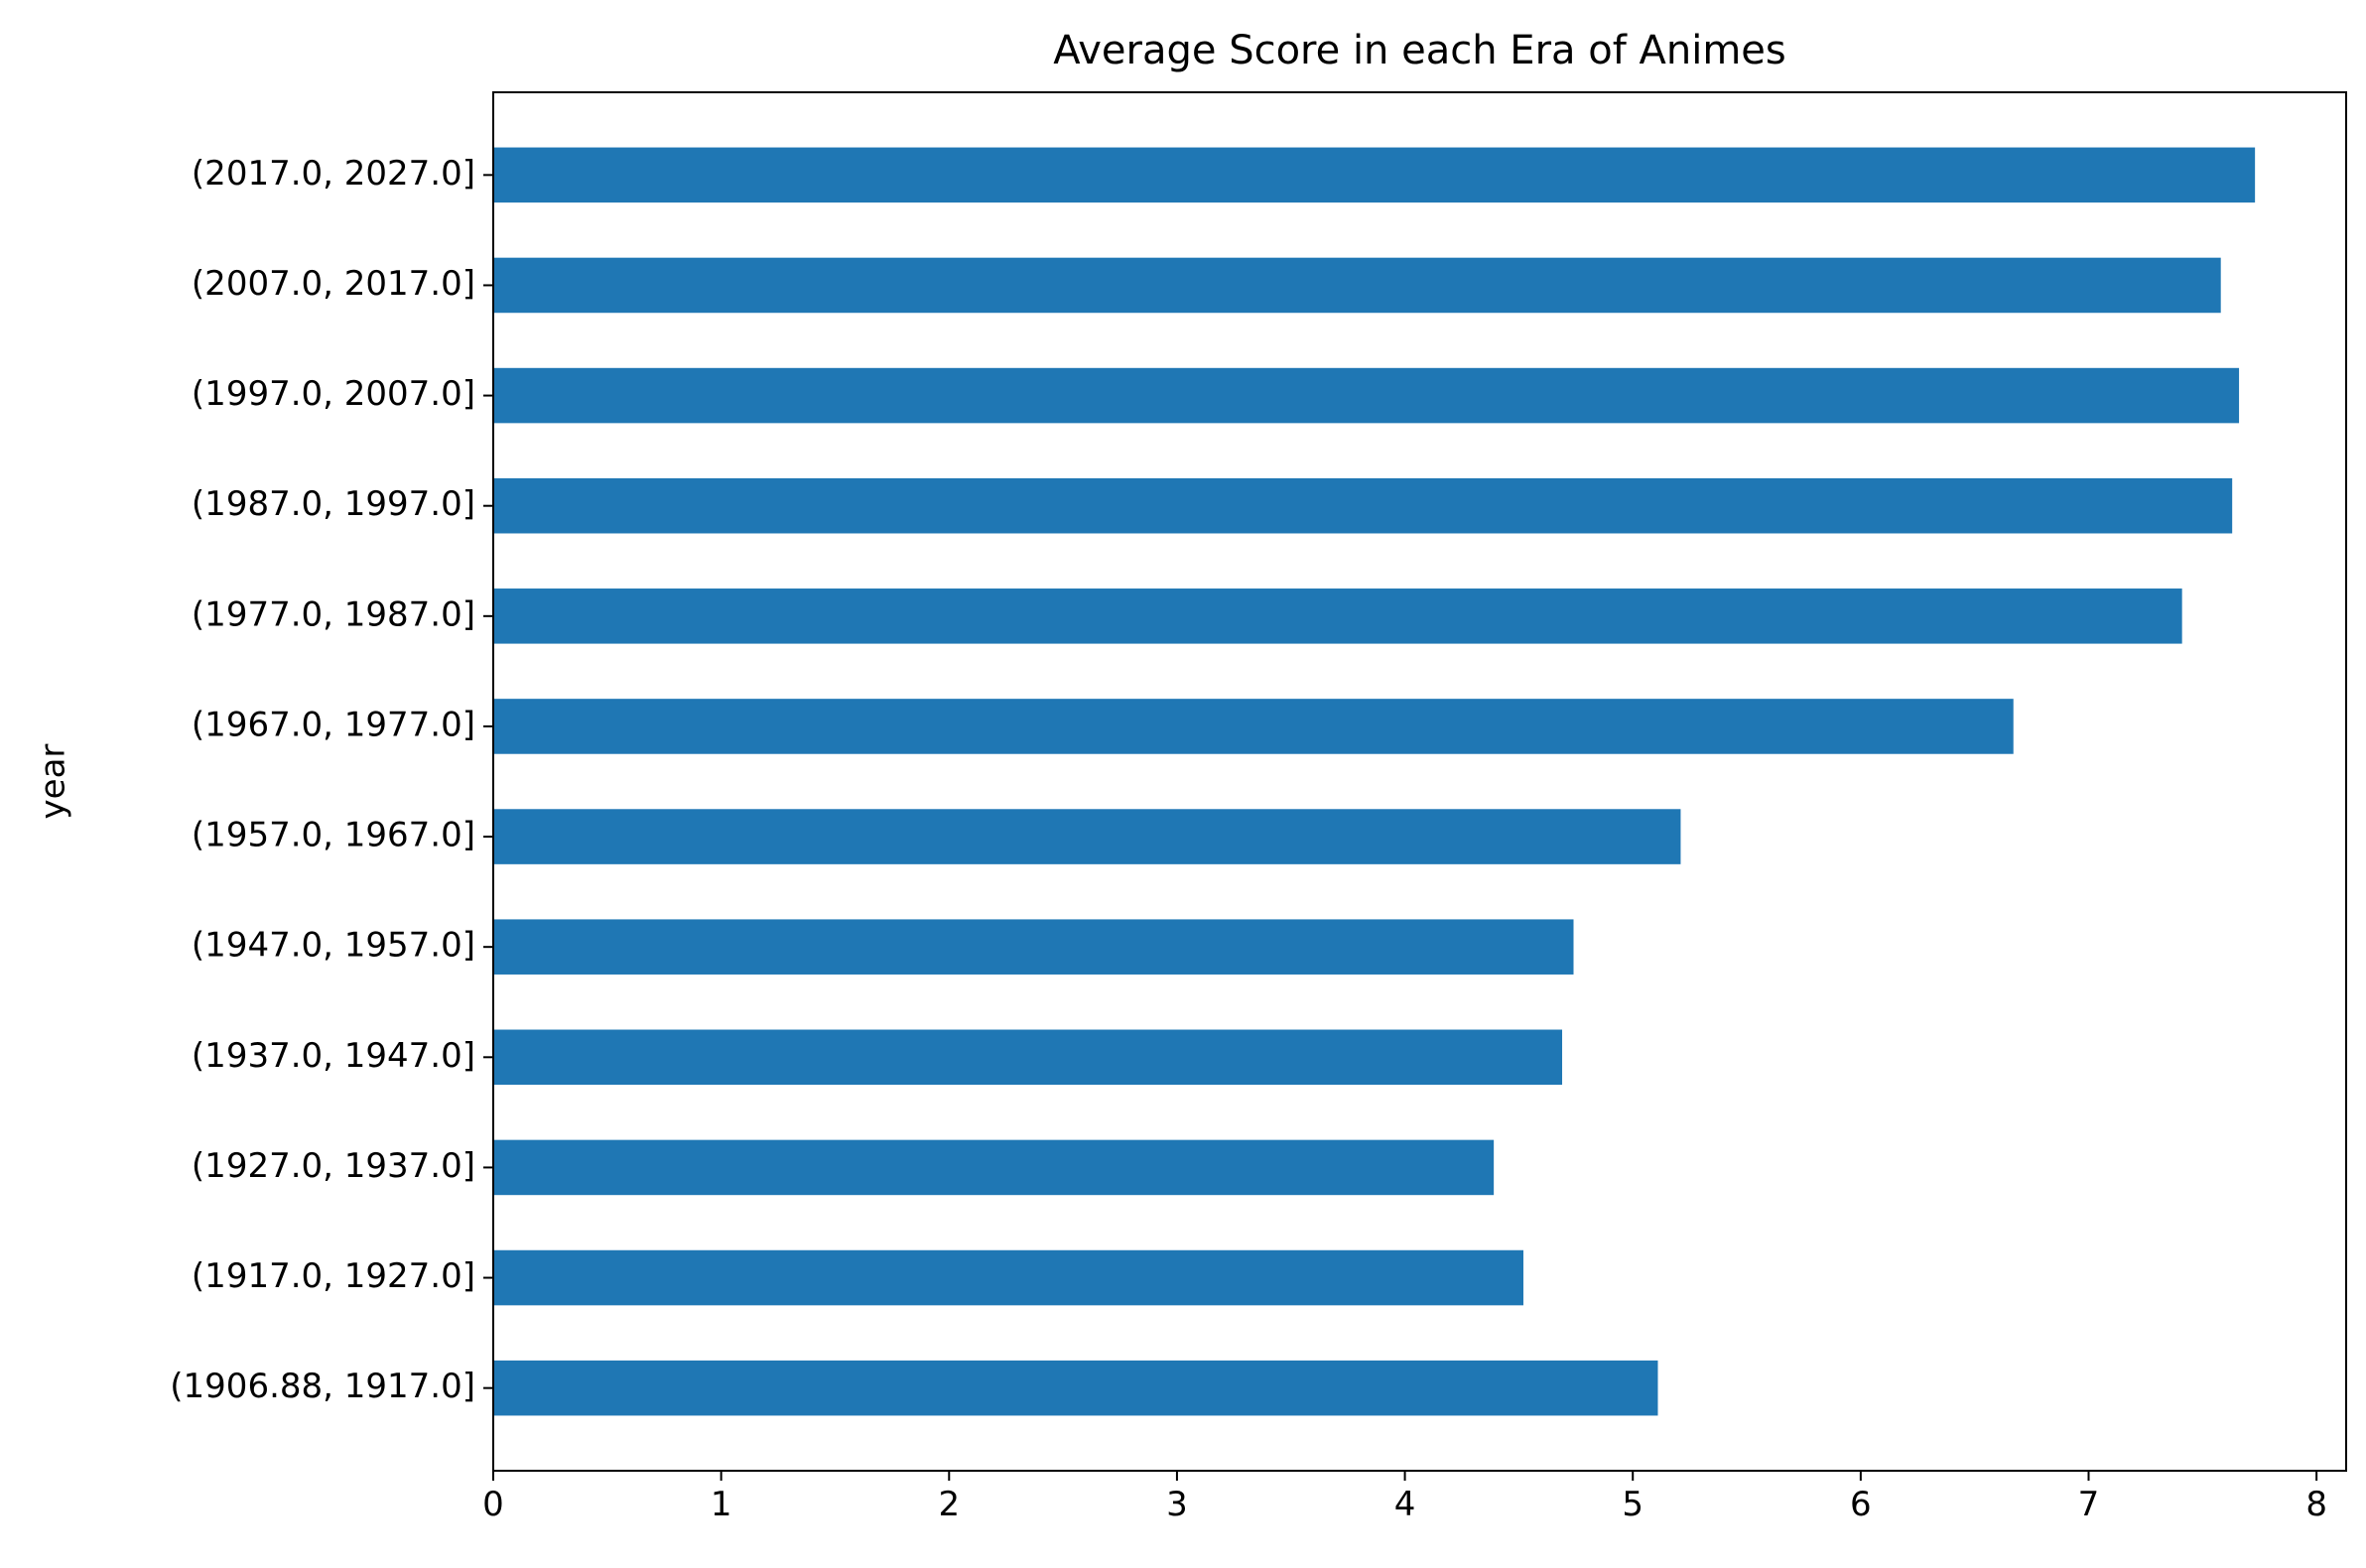 The height and width of the screenshot is (1568, 2366). Describe the element at coordinates (721, 1504) in the screenshot. I see `x-tick-label-1: 1` at that location.